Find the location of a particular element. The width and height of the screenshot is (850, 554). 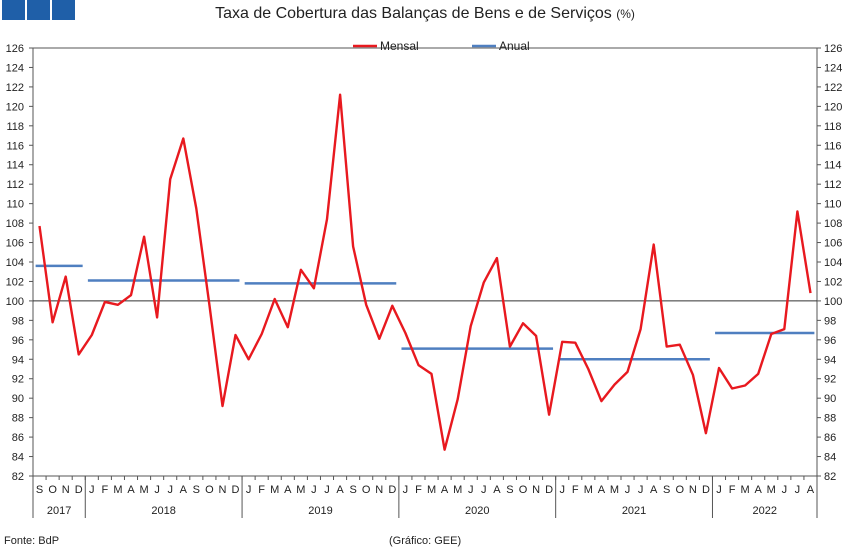

y-tick-label-left: 94 is located at coordinates (18, 360).